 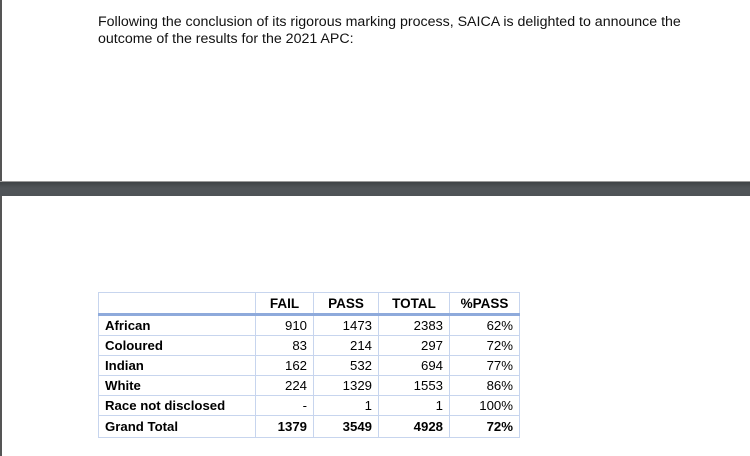 I want to click on fail-cell: 910, so click(x=284, y=325).